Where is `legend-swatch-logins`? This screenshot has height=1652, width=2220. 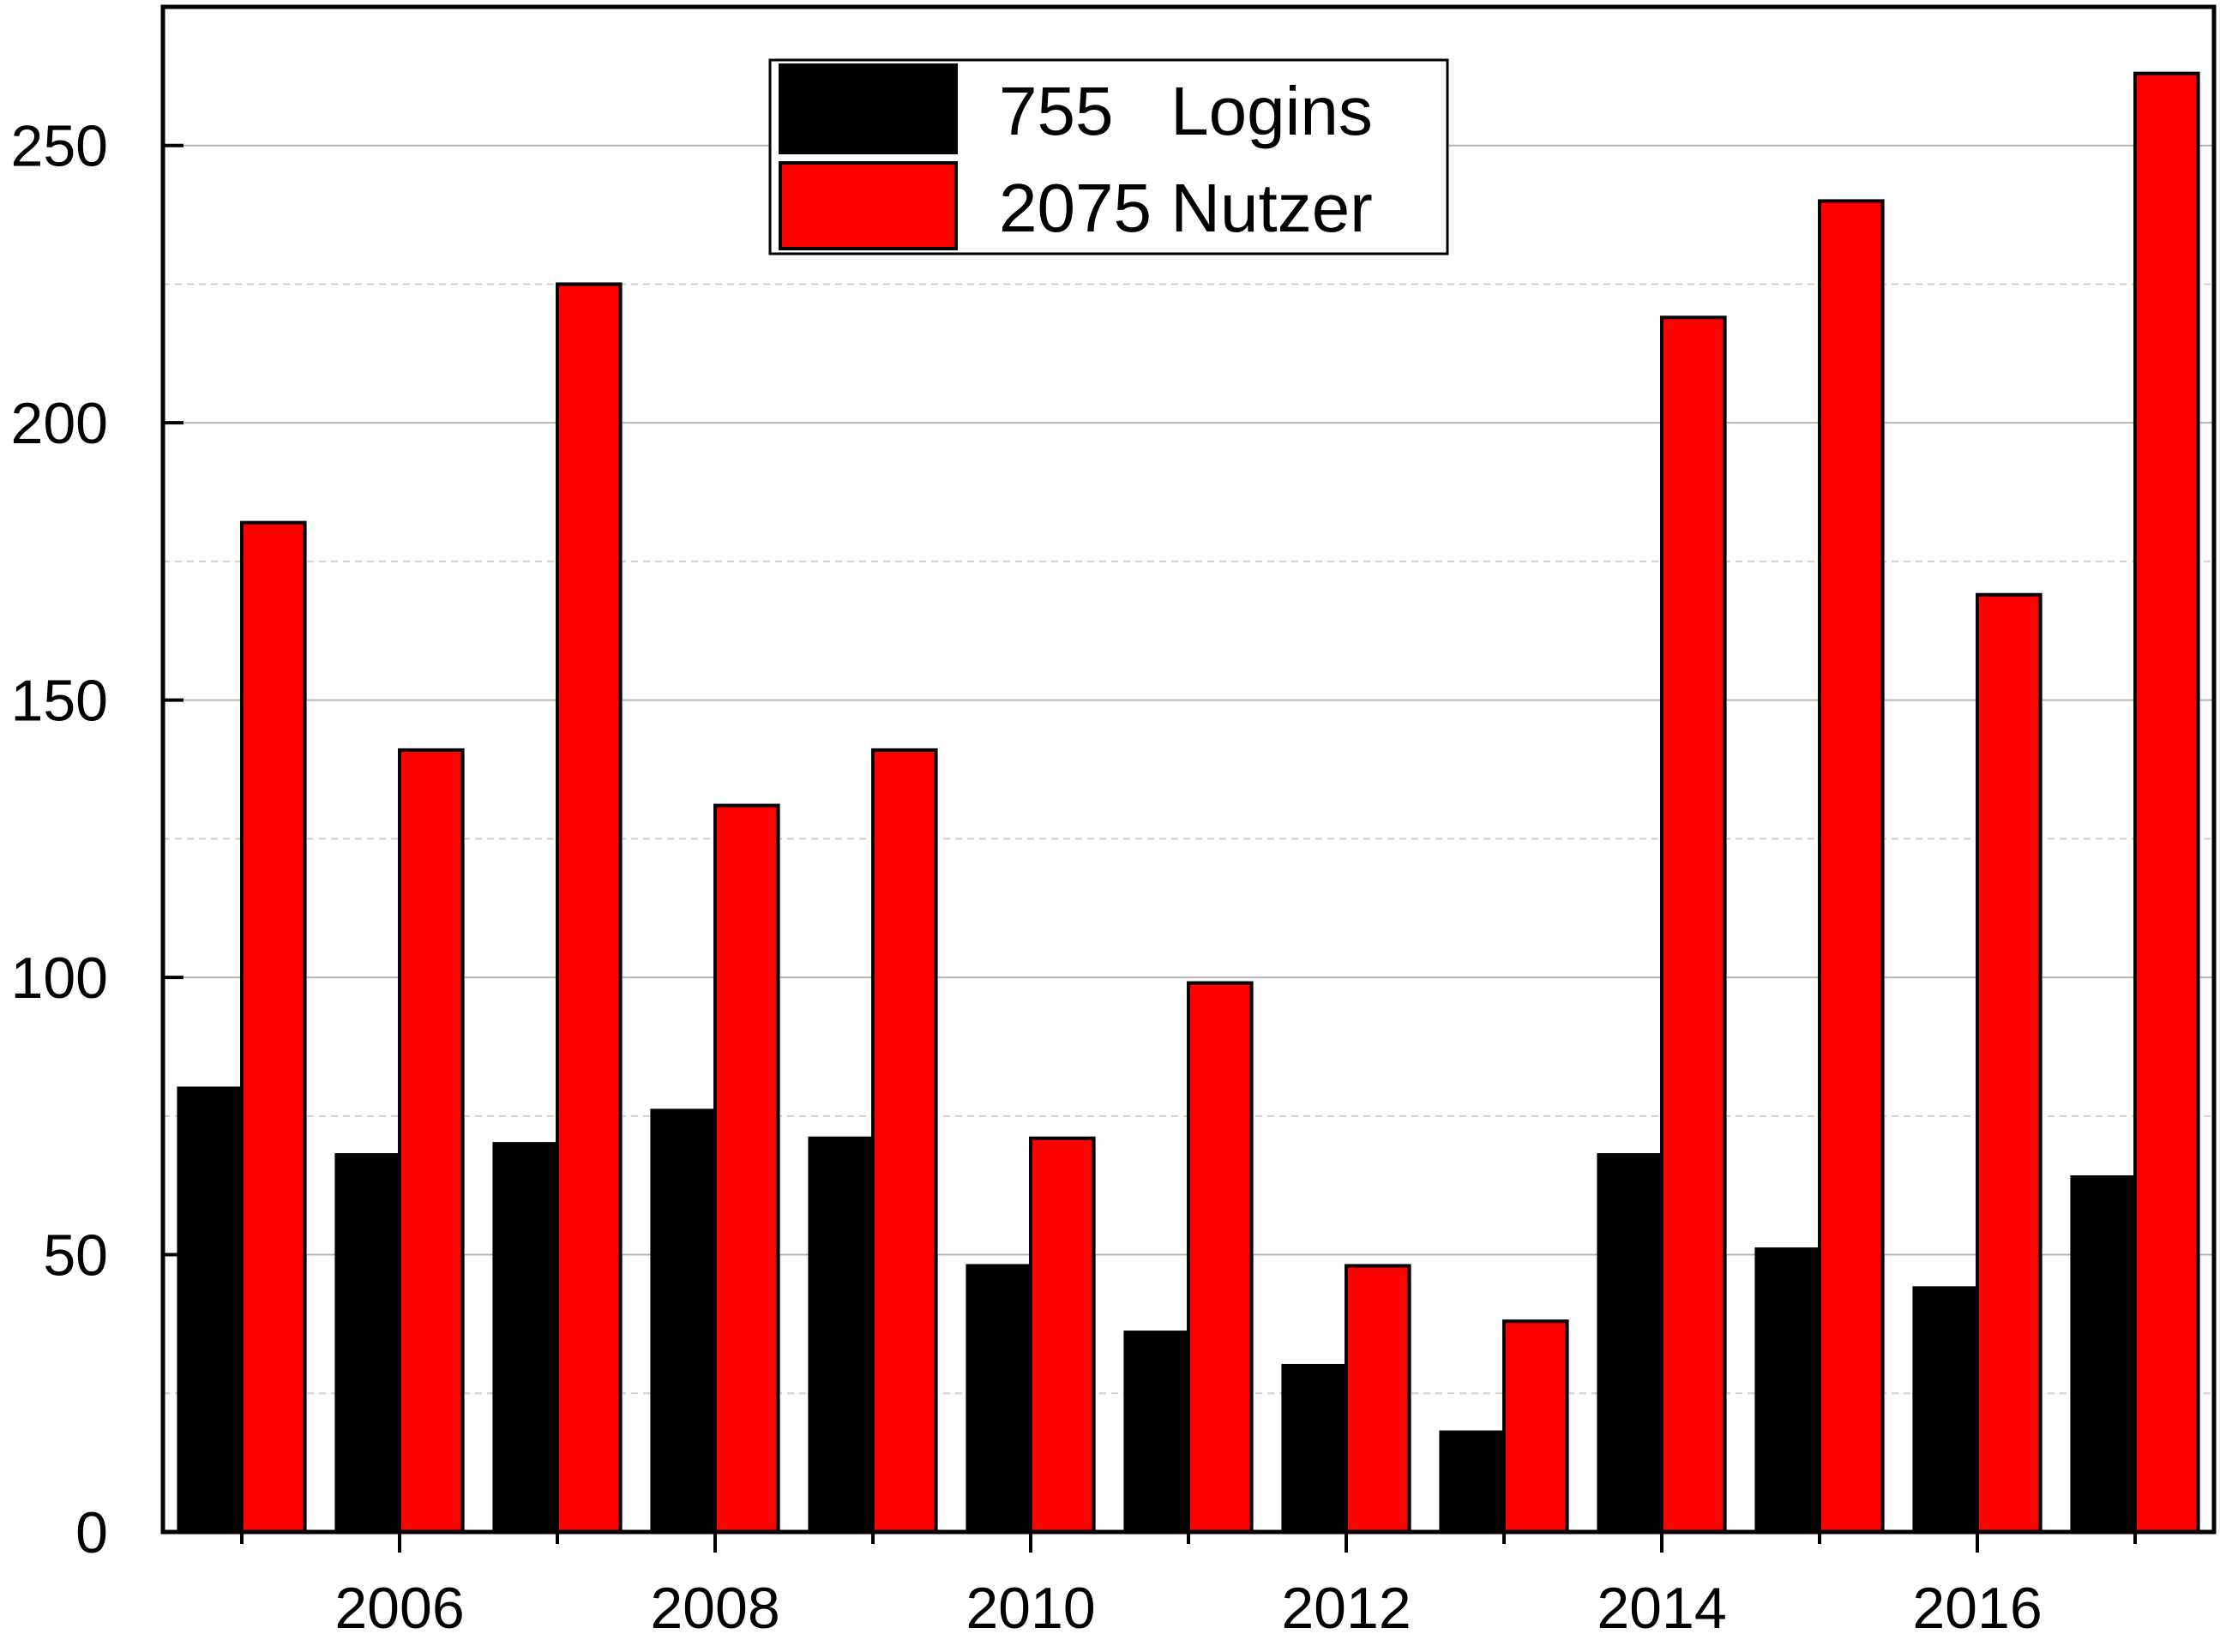
legend-swatch-logins is located at coordinates (868, 108).